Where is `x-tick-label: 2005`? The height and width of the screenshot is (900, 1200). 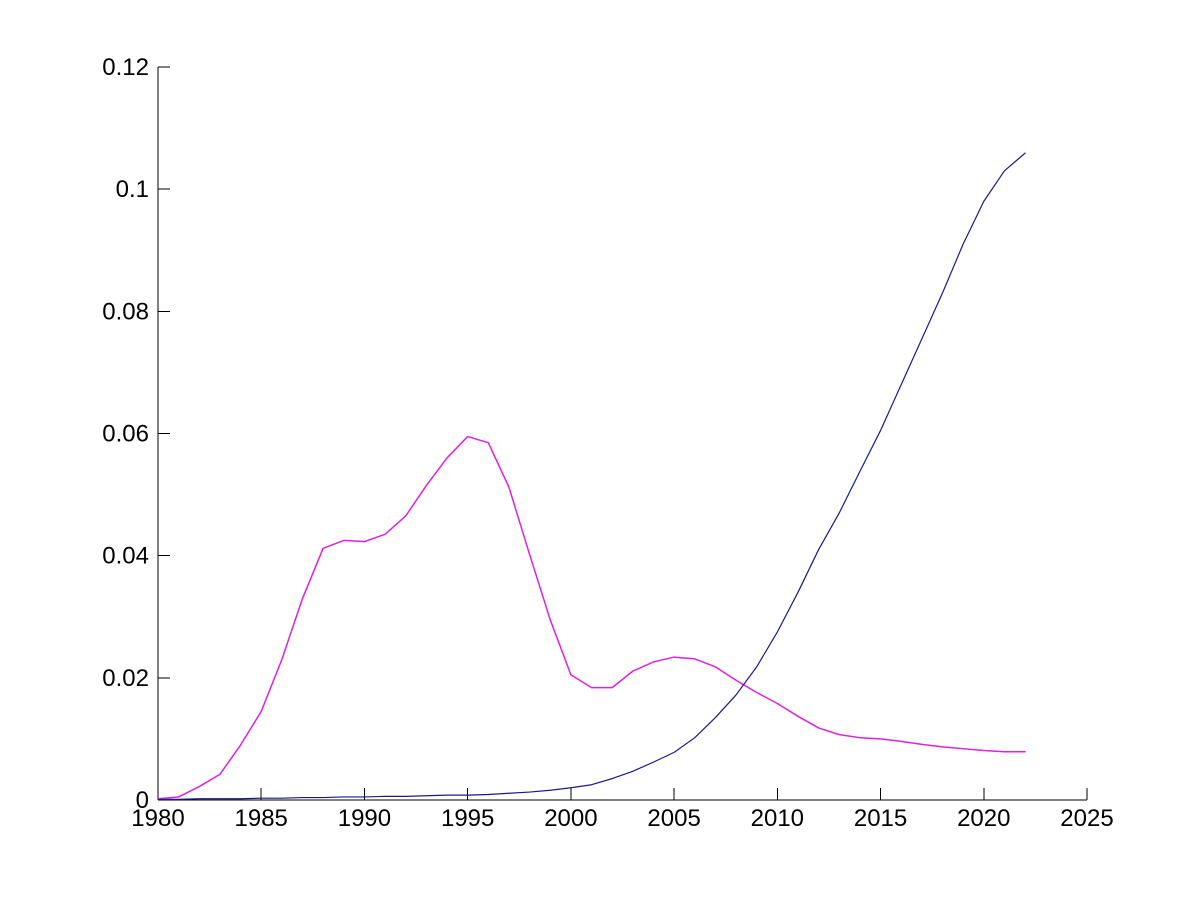 x-tick-label: 2005 is located at coordinates (673, 818).